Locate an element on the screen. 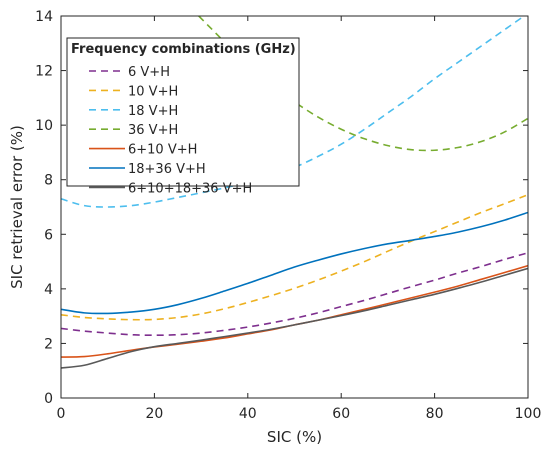  legend-label: 18 V+H is located at coordinates (153, 111).